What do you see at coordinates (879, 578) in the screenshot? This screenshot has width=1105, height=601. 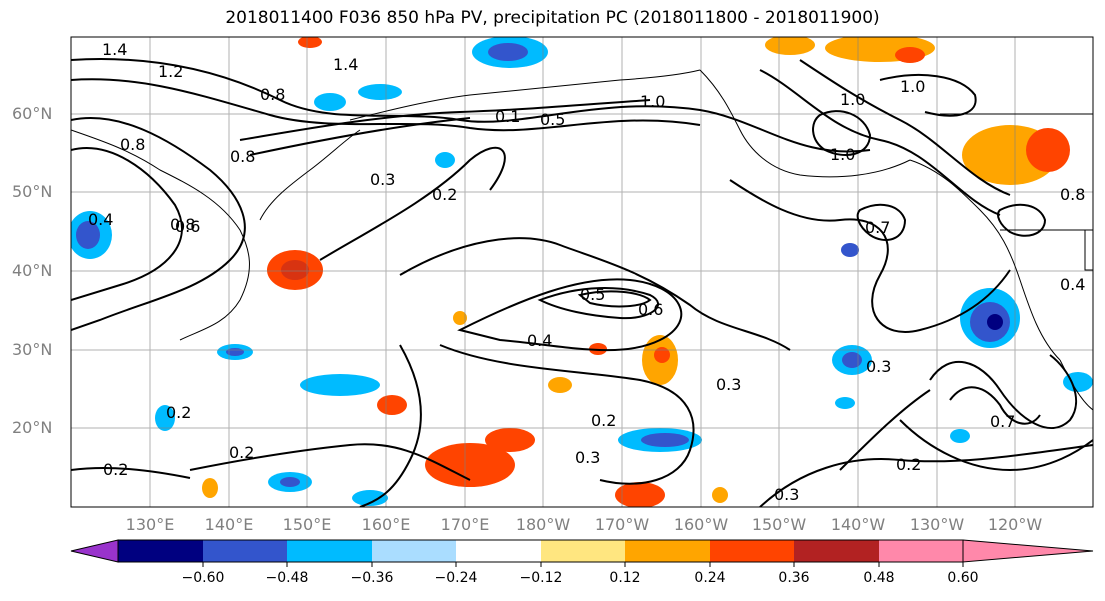 I see `colorbar-tick: 0.48` at bounding box center [879, 578].